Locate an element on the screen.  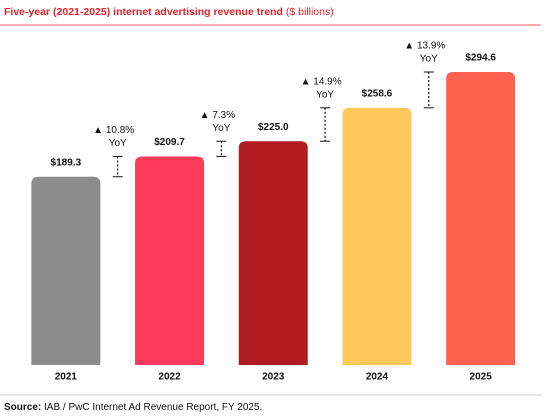
value-label: $209.7 is located at coordinates (169, 142).